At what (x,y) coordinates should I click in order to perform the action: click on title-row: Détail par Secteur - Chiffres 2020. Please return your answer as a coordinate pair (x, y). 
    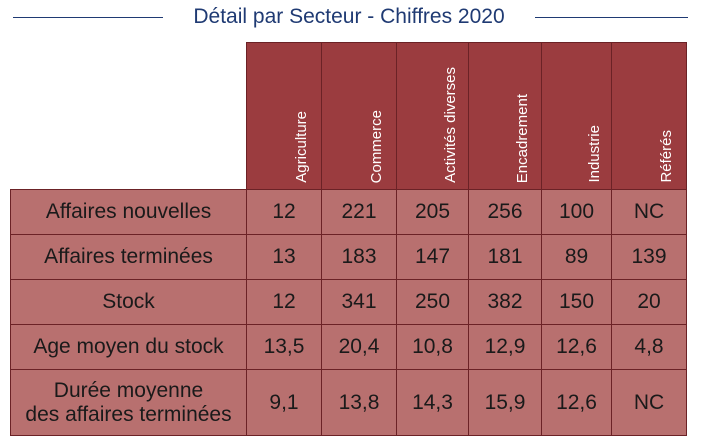
    Looking at the image, I should click on (350, 17).